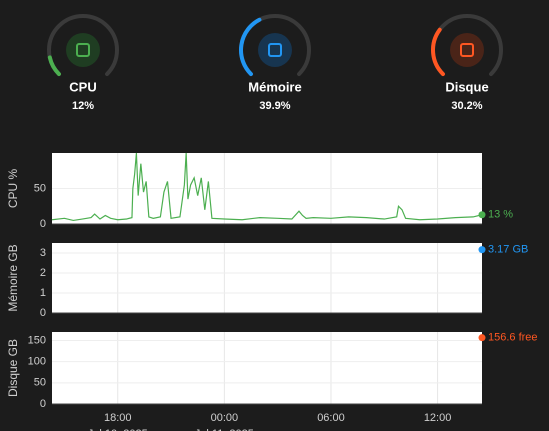 The height and width of the screenshot is (431, 549). I want to click on series-line, so click(267, 187).